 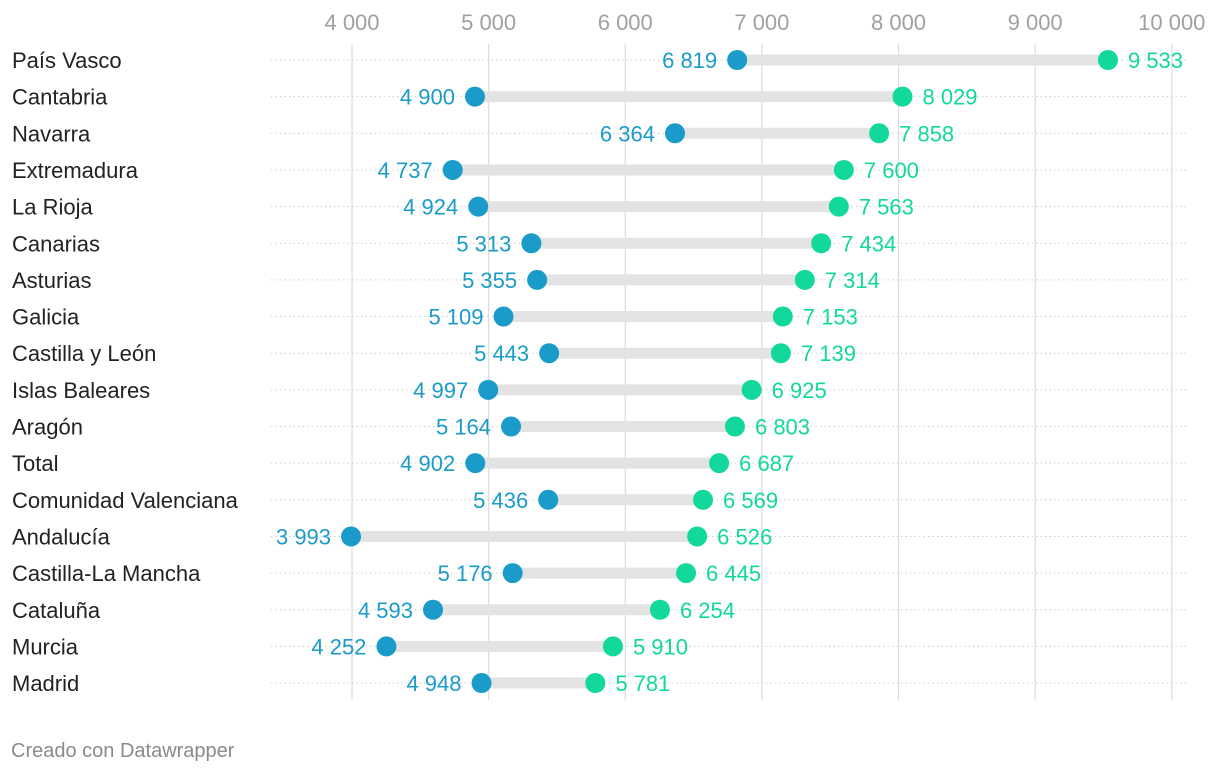 I want to click on low-value-label: 4 924, so click(x=430, y=207).